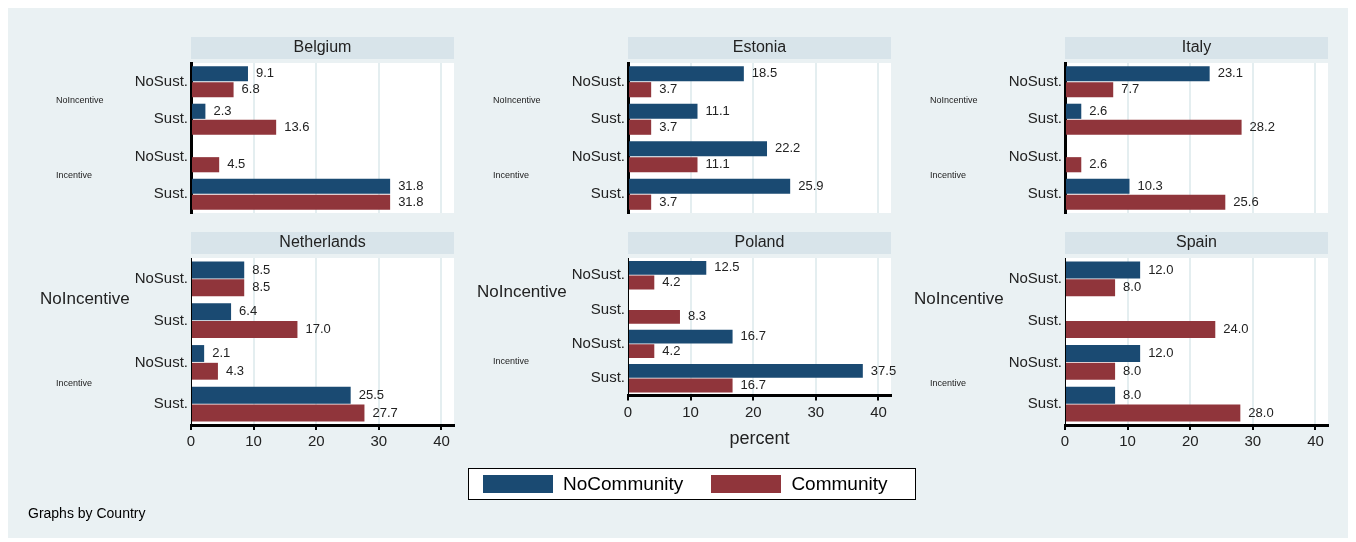 This screenshot has width=1356, height=542. I want to click on data-label: 28.0, so click(1261, 412).